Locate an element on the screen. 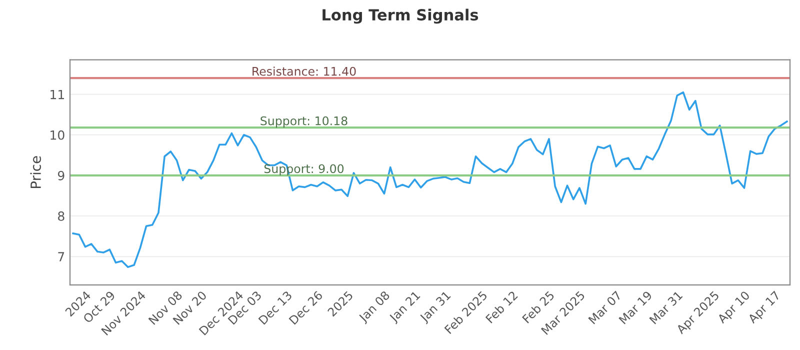  x-tick-label: Jan 31 is located at coordinates (435, 307).